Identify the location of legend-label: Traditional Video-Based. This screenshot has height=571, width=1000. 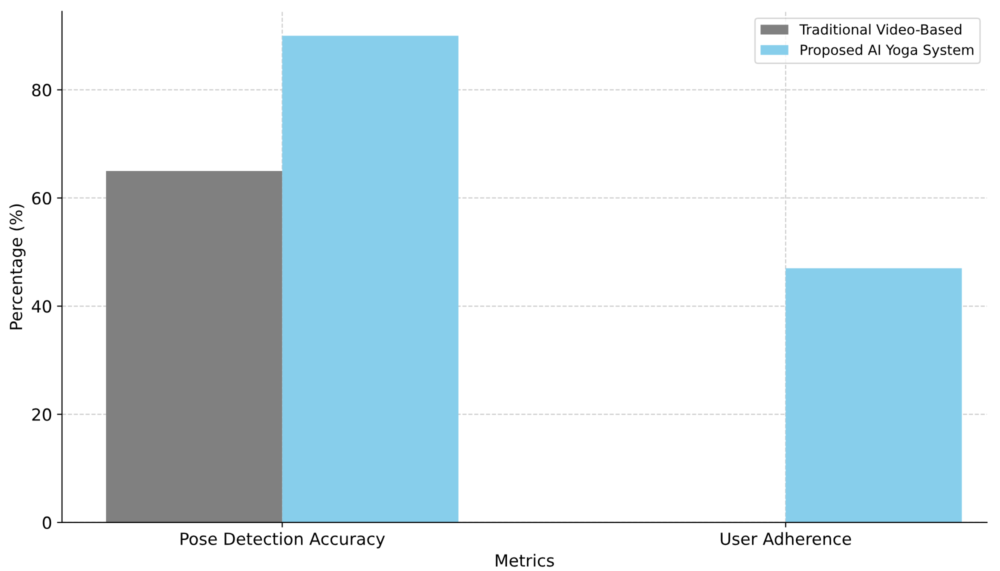
(880, 29).